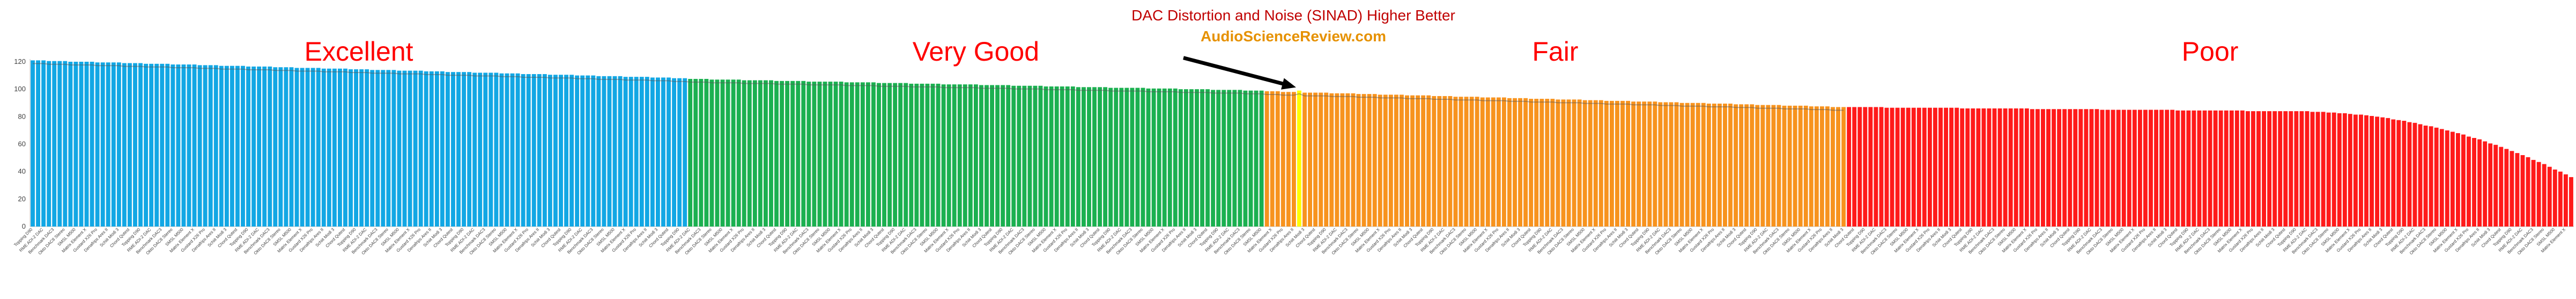 The height and width of the screenshot is (299, 2576). What do you see at coordinates (976, 52) in the screenshot?
I see `tier-label-very-good: Very Good` at bounding box center [976, 52].